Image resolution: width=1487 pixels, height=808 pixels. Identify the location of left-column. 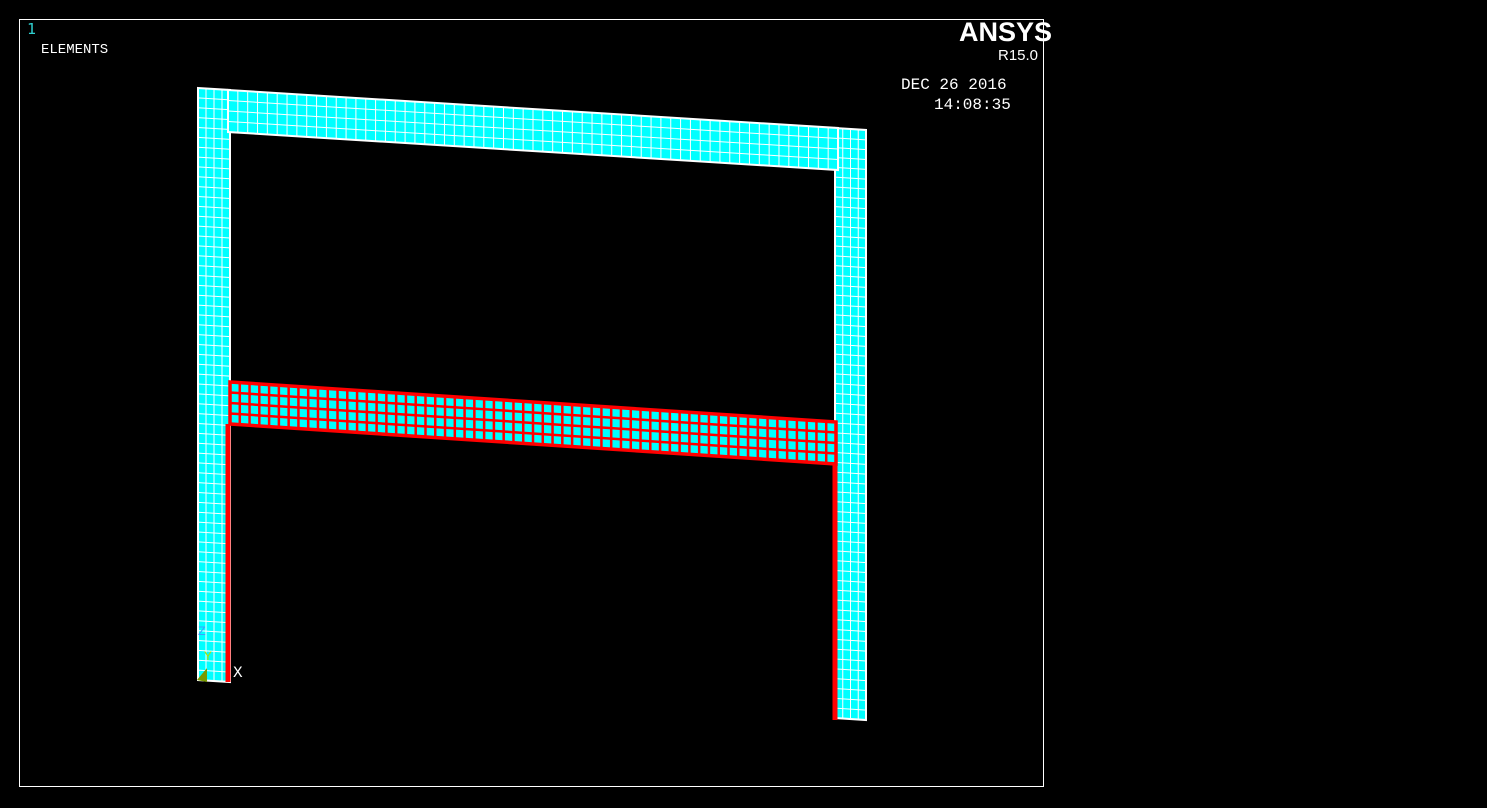
(214, 385).